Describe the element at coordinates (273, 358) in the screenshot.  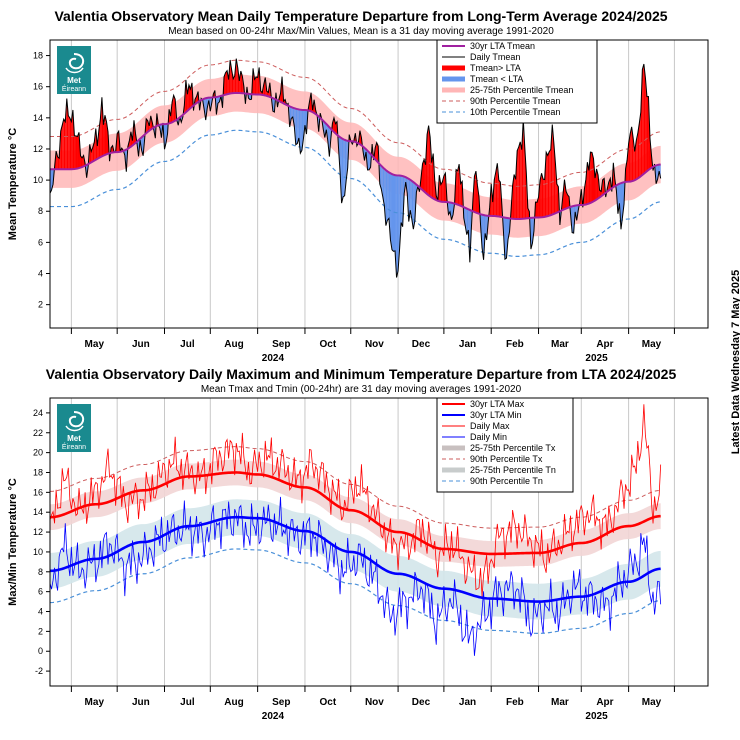
I see `top-year-label-0: 2024` at that location.